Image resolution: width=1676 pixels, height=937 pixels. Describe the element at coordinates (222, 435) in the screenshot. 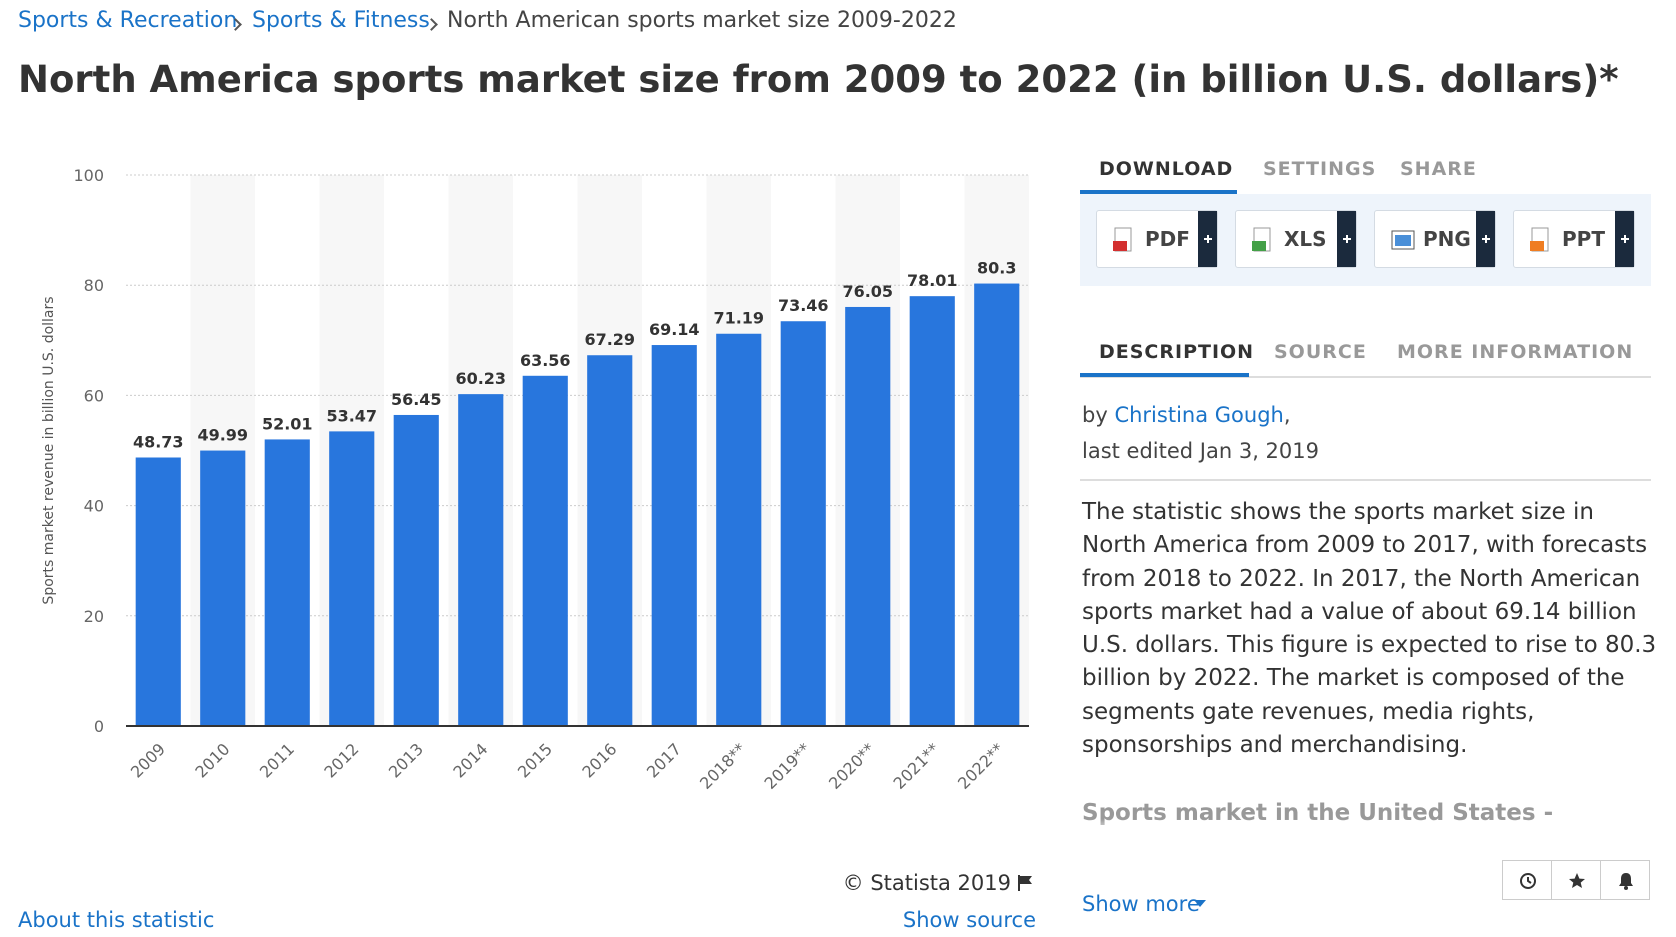

I see `value-label: 49.99` at that location.